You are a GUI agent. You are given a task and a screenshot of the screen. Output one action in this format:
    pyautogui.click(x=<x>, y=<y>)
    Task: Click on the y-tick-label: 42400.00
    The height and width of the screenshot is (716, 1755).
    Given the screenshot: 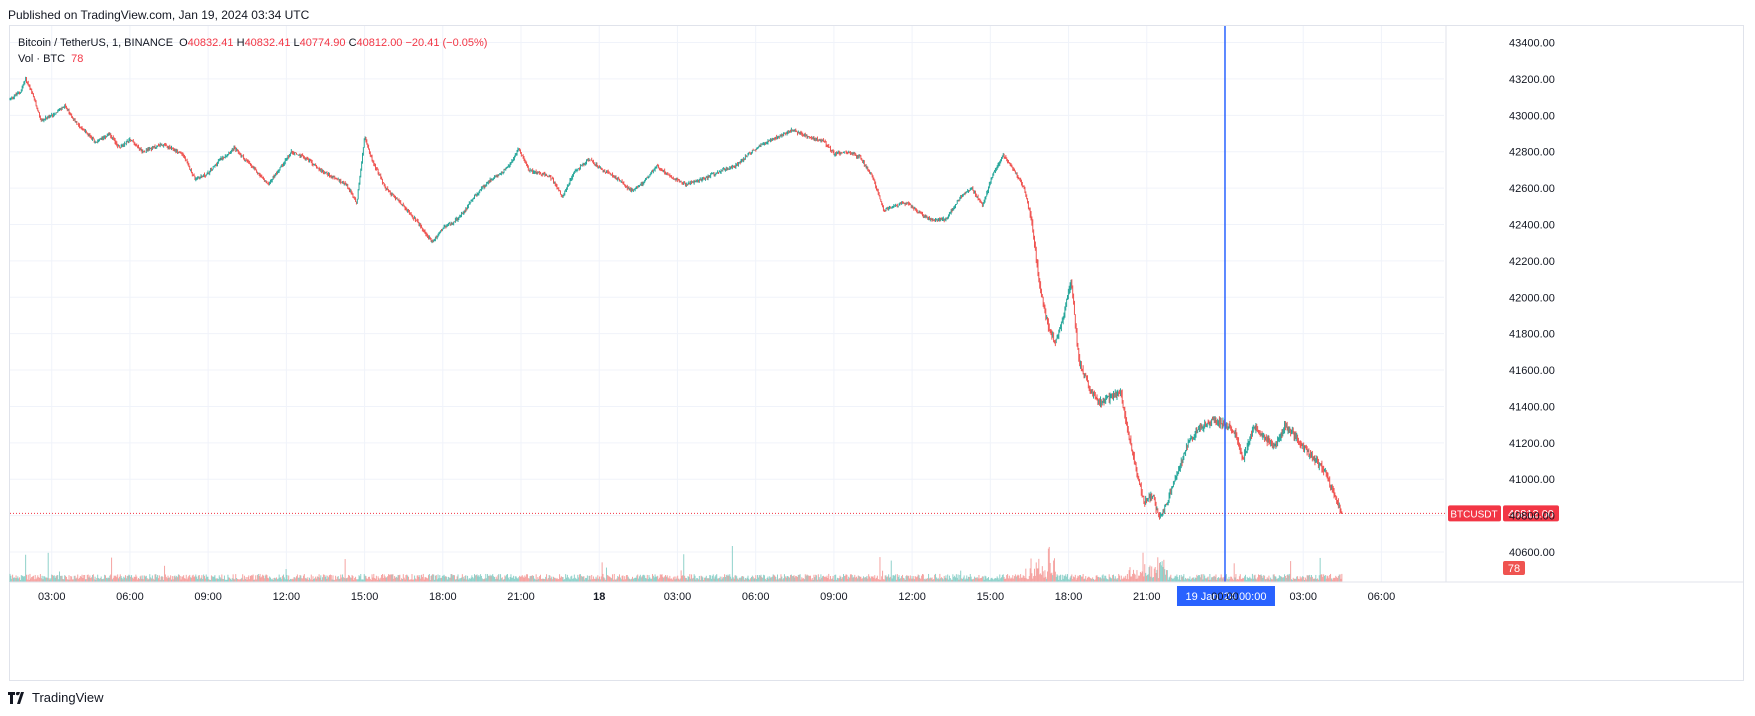 What is the action you would take?
    pyautogui.click(x=1532, y=225)
    